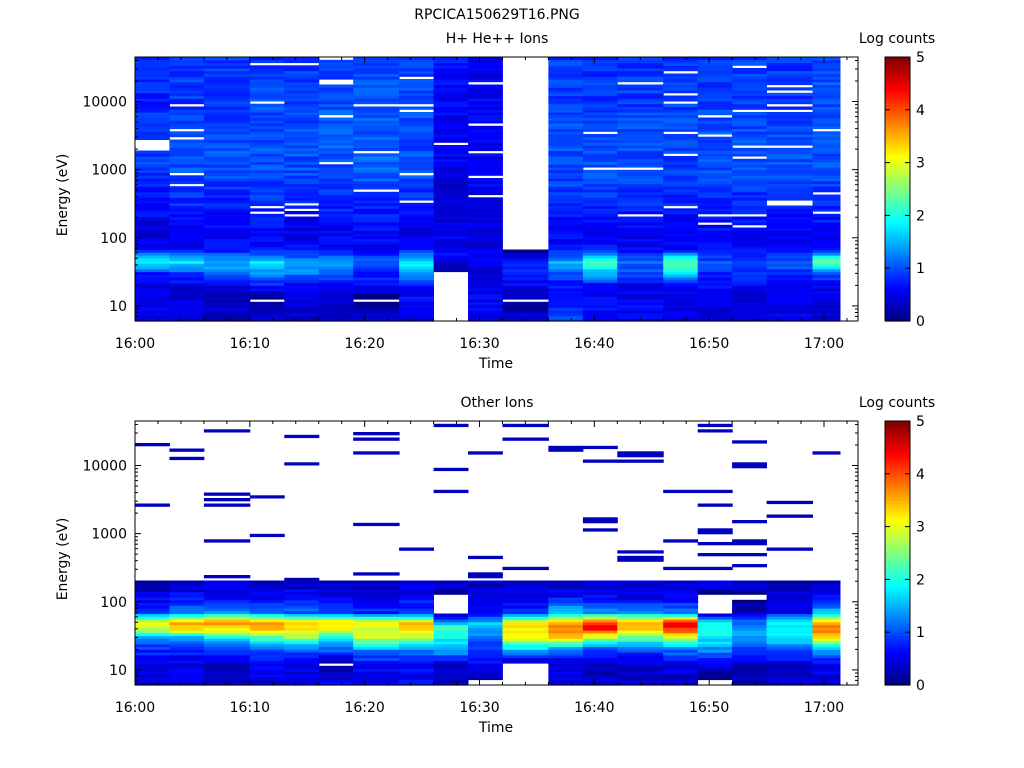 The width and height of the screenshot is (1024, 768). I want to click on y-tick-label: 100, so click(113, 239).